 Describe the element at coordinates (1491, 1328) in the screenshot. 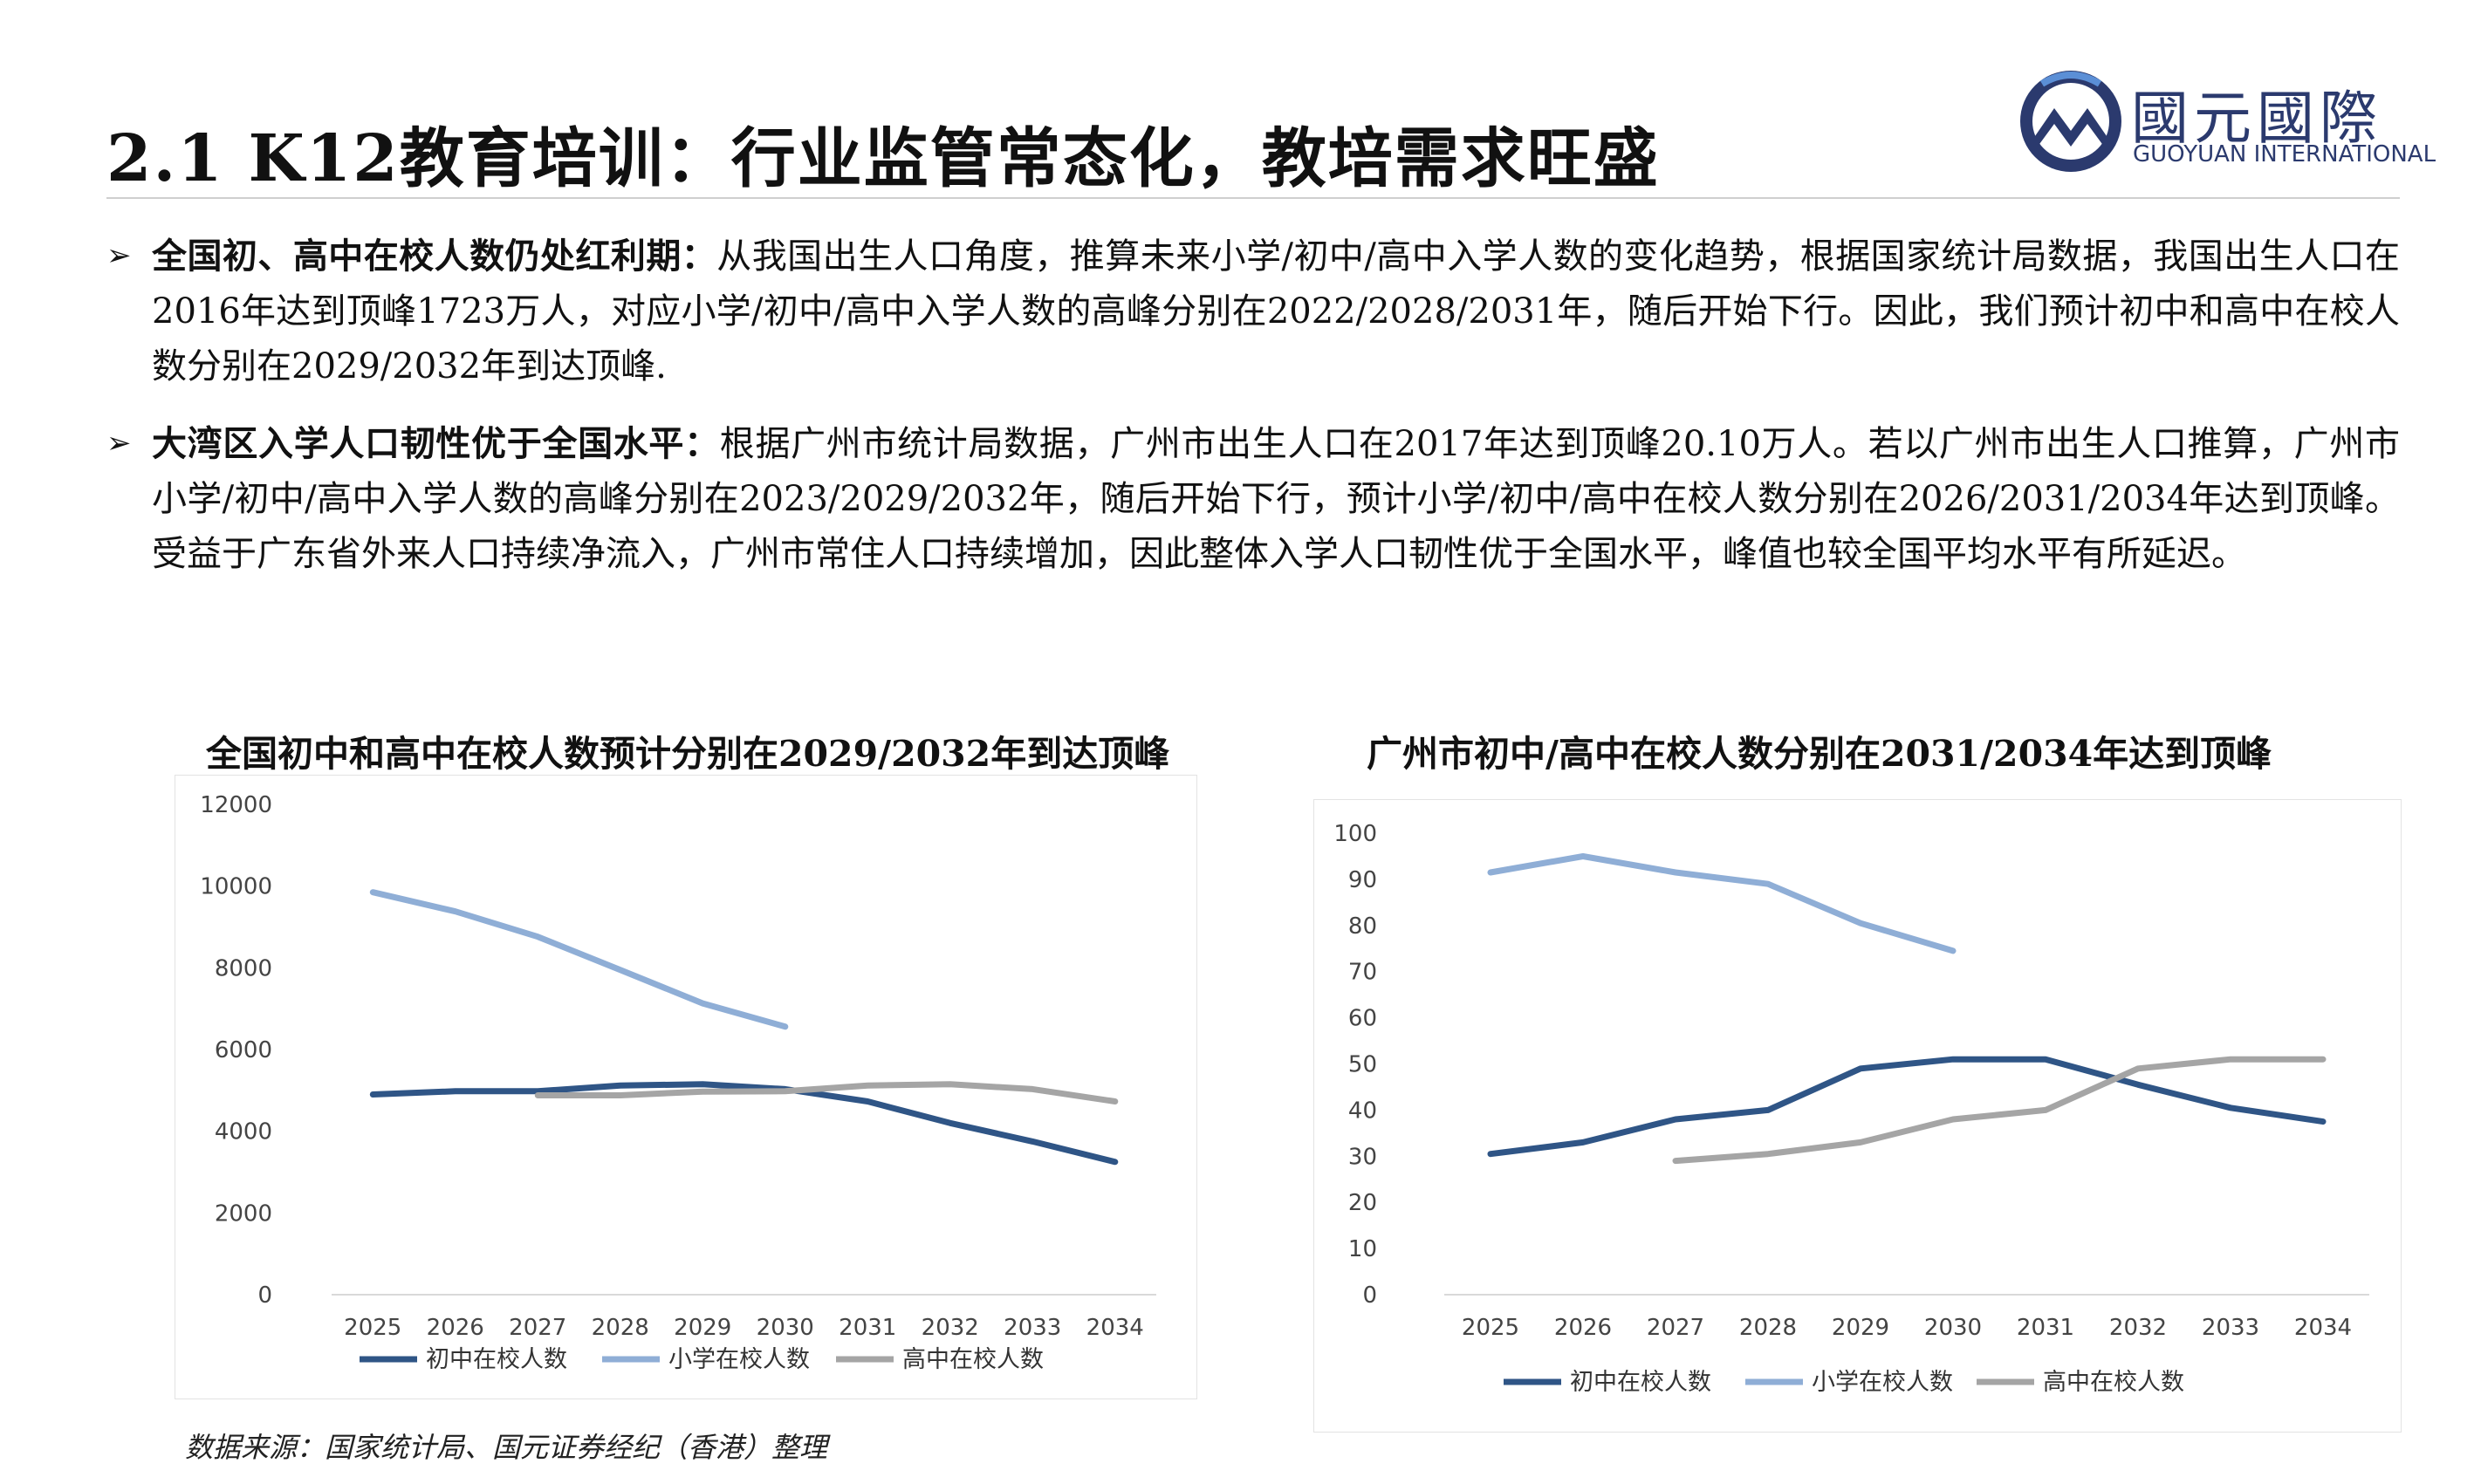

I see `x-tick-label: 2025` at that location.